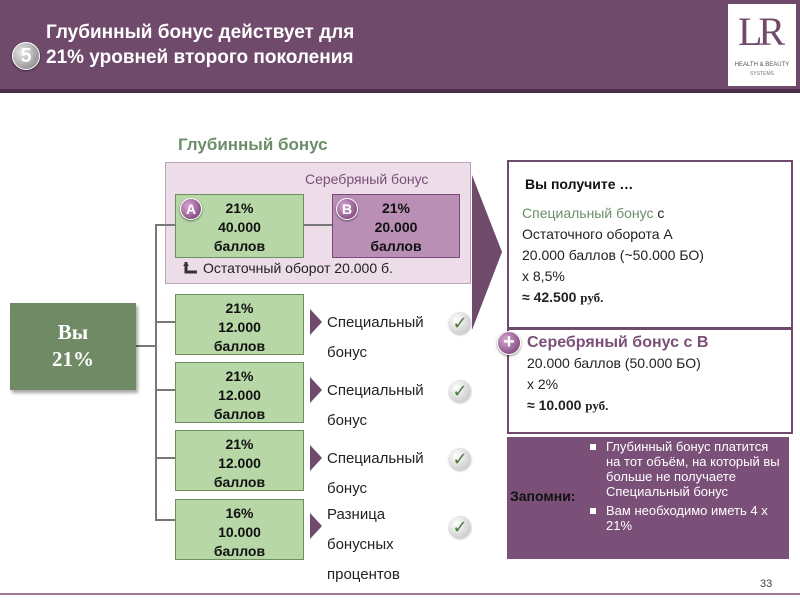 The width and height of the screenshot is (800, 600). I want to click on result-separator, so click(649, 328).